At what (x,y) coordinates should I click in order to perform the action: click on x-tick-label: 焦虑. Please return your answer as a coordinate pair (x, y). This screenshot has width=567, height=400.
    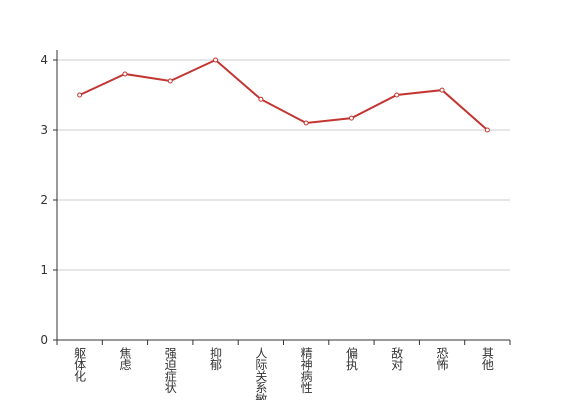
    Looking at the image, I should click on (125, 359).